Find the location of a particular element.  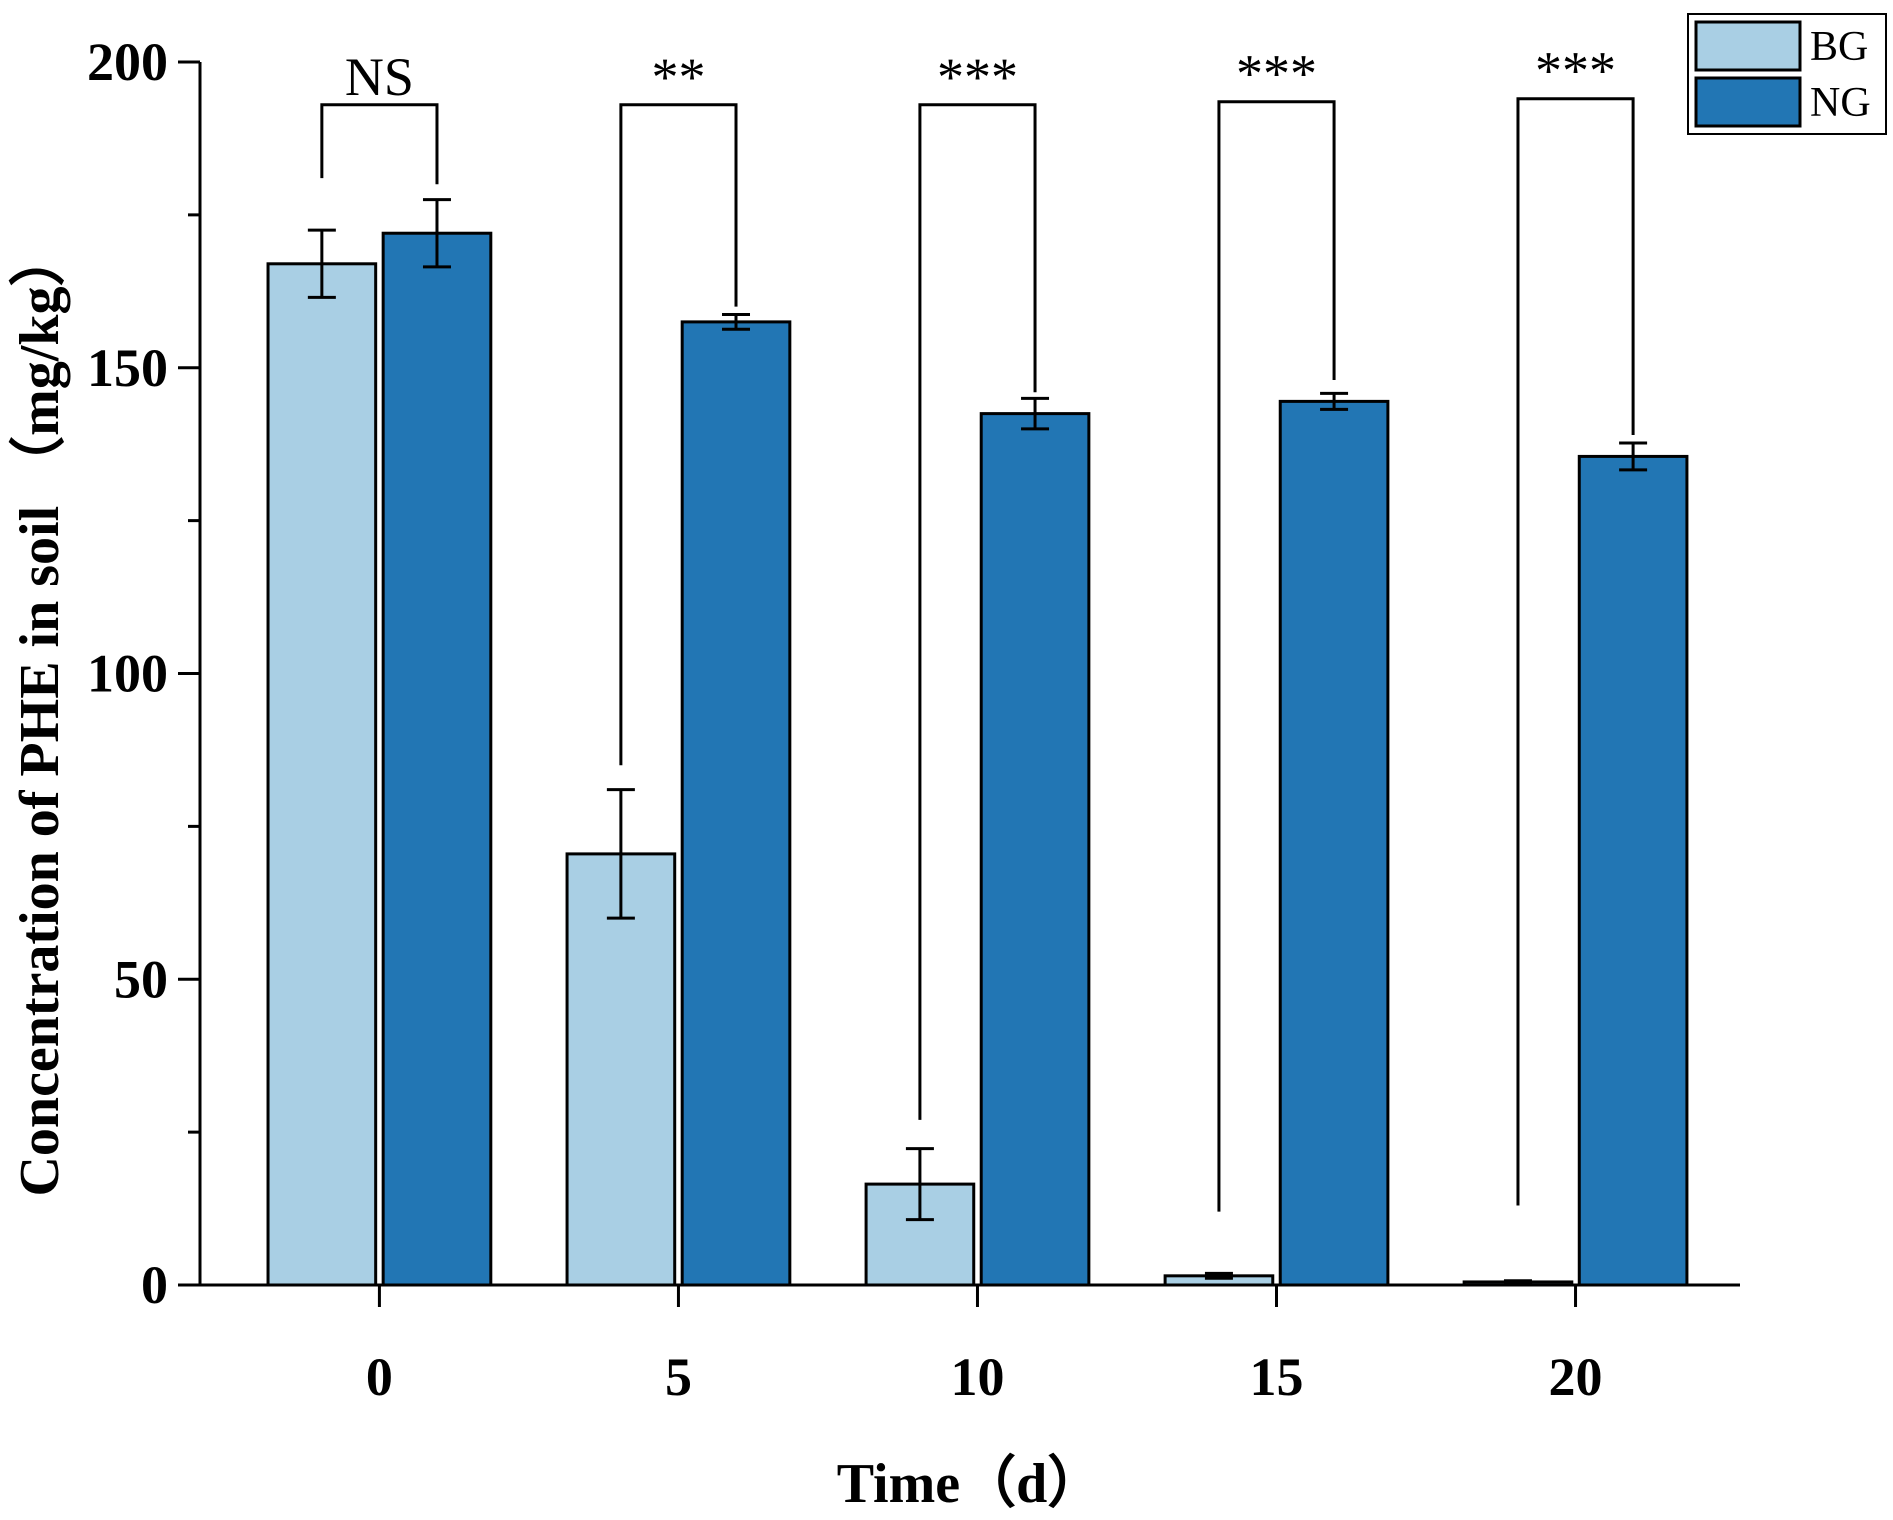

significance-bracket-day-10: *** is located at coordinates (977, 583).